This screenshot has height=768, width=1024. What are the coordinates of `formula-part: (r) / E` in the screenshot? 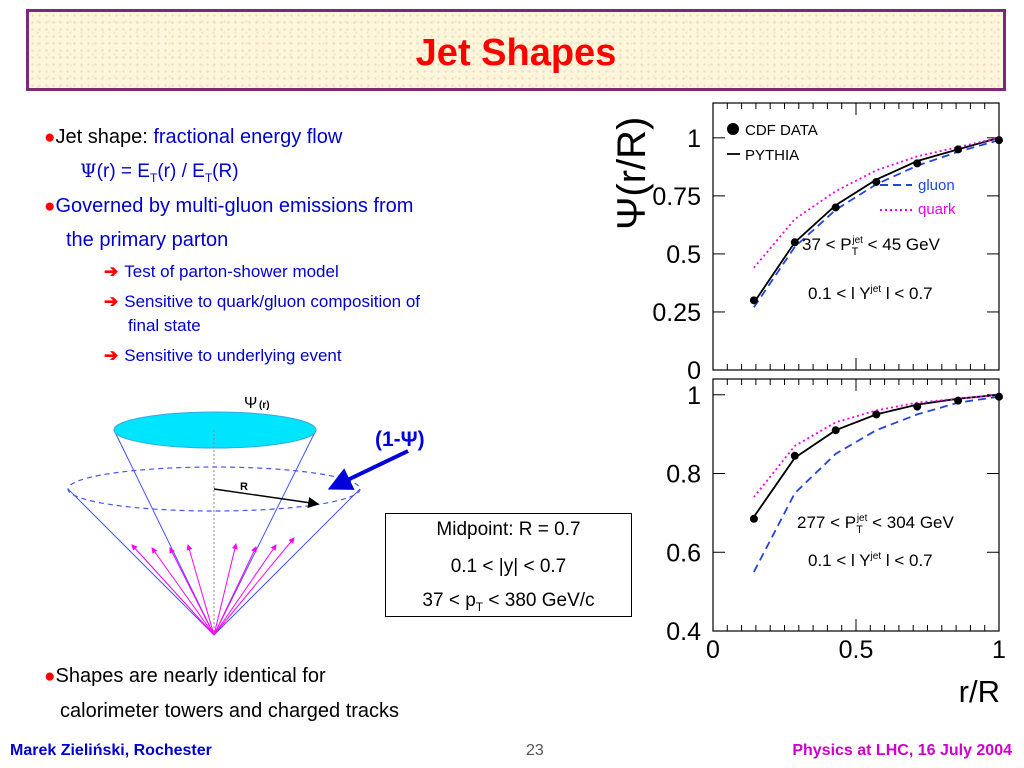 It's located at (181, 171).